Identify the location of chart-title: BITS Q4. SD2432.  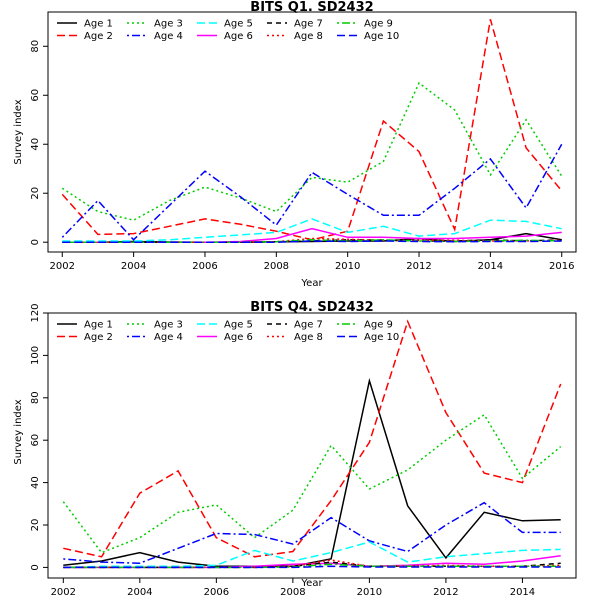
(311, 307).